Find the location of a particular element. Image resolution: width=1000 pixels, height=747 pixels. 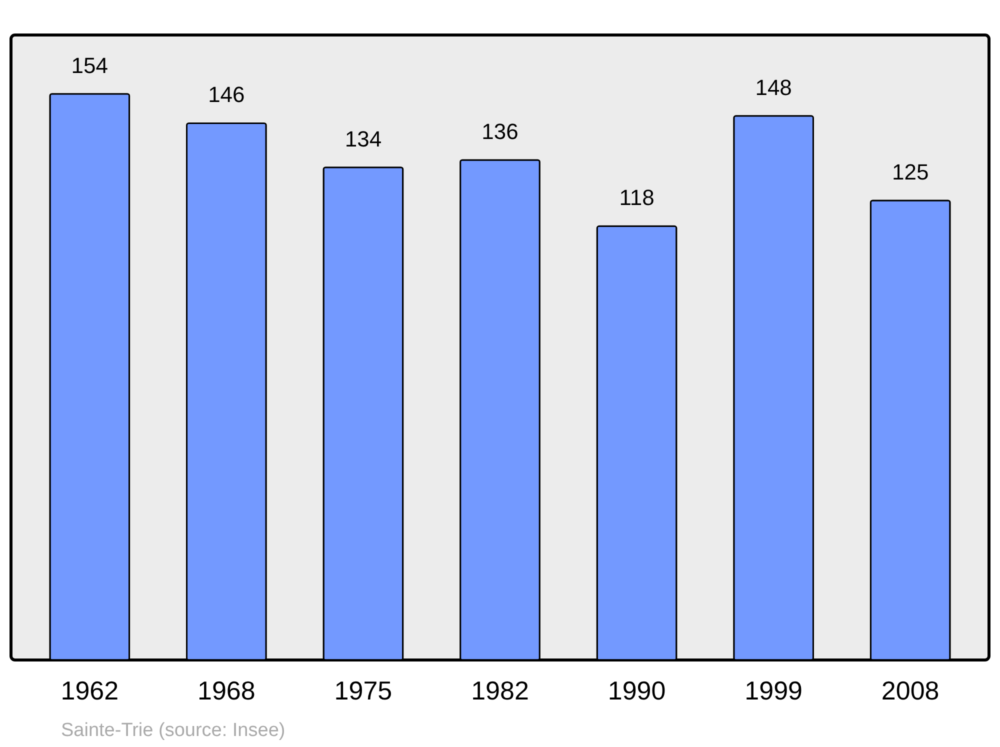

data-label: 134 is located at coordinates (363, 139).